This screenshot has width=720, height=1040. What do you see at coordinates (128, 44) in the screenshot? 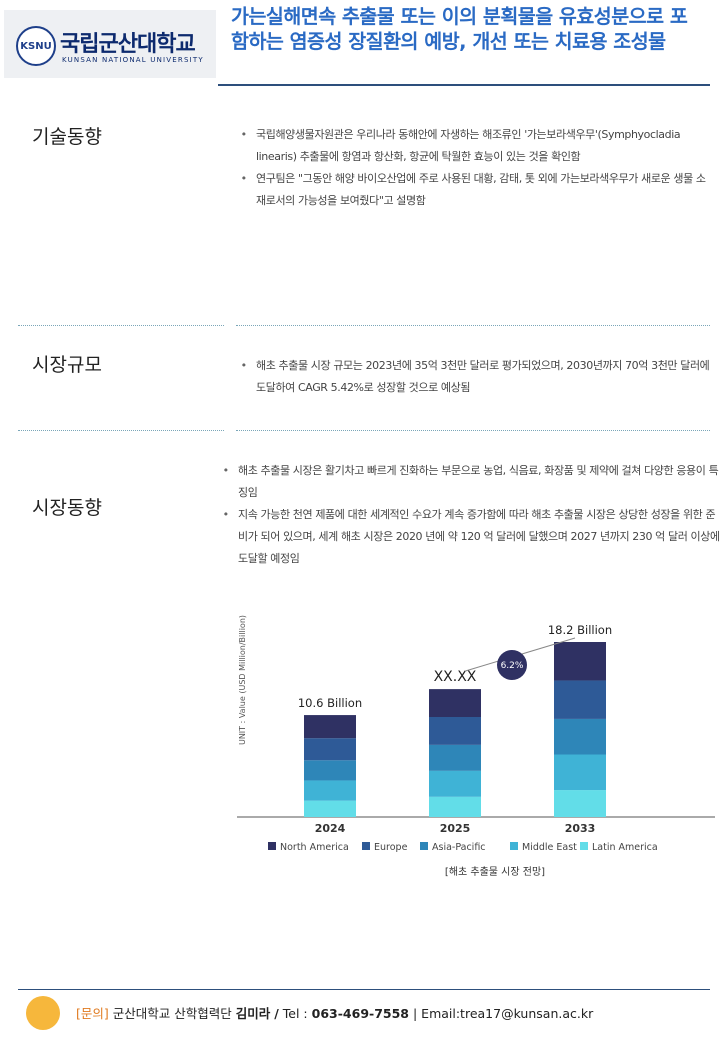
I see `logo-name: 국립군산대학교` at bounding box center [128, 44].